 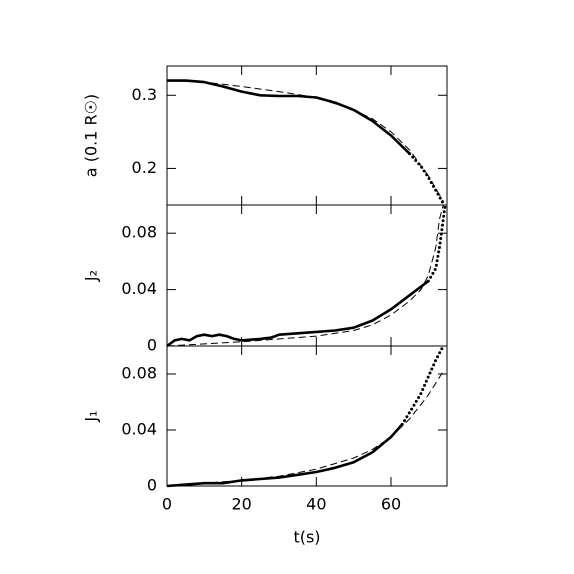 What do you see at coordinates (241, 504) in the screenshot?
I see `x-tick-label: 20` at bounding box center [241, 504].